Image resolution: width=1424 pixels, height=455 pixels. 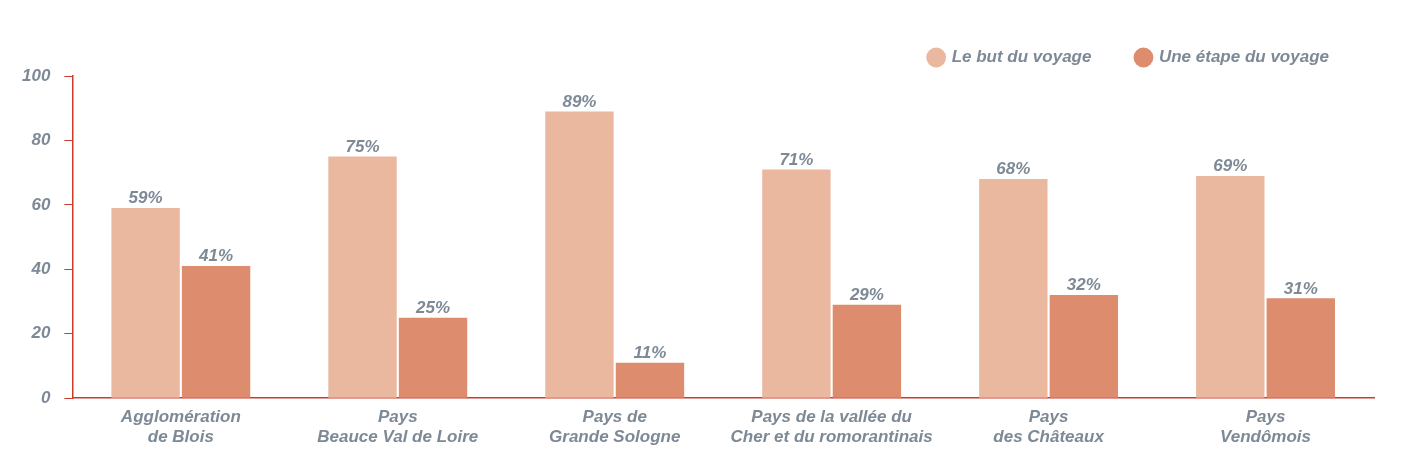 I want to click on data-label: 31%, so click(x=1300, y=288).